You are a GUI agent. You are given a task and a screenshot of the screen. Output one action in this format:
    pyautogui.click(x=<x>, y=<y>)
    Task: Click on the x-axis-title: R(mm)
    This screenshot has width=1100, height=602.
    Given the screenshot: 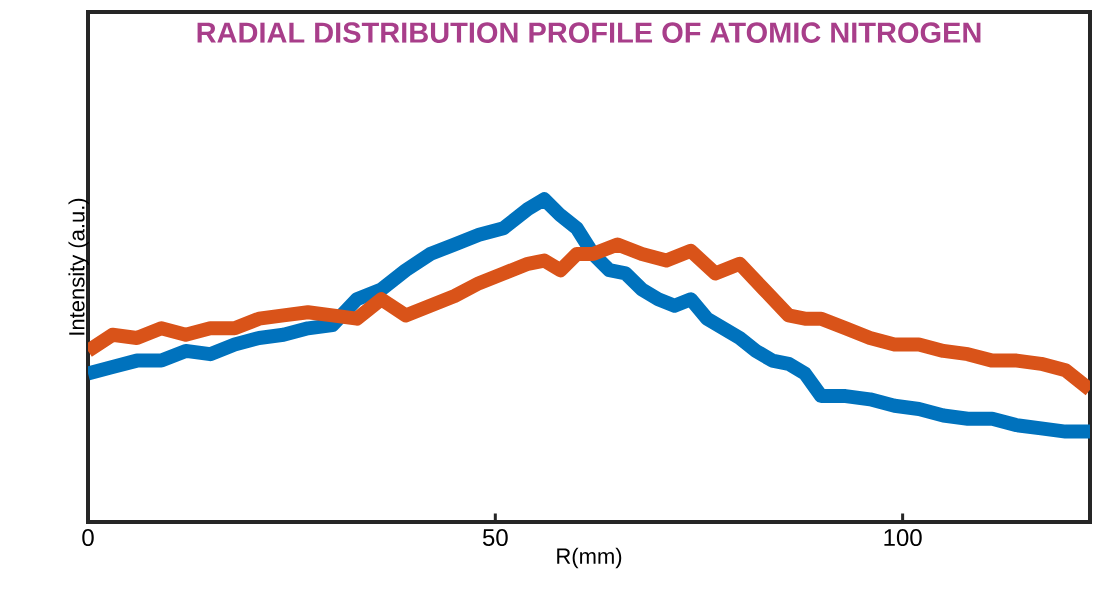 What is the action you would take?
    pyautogui.click(x=589, y=558)
    